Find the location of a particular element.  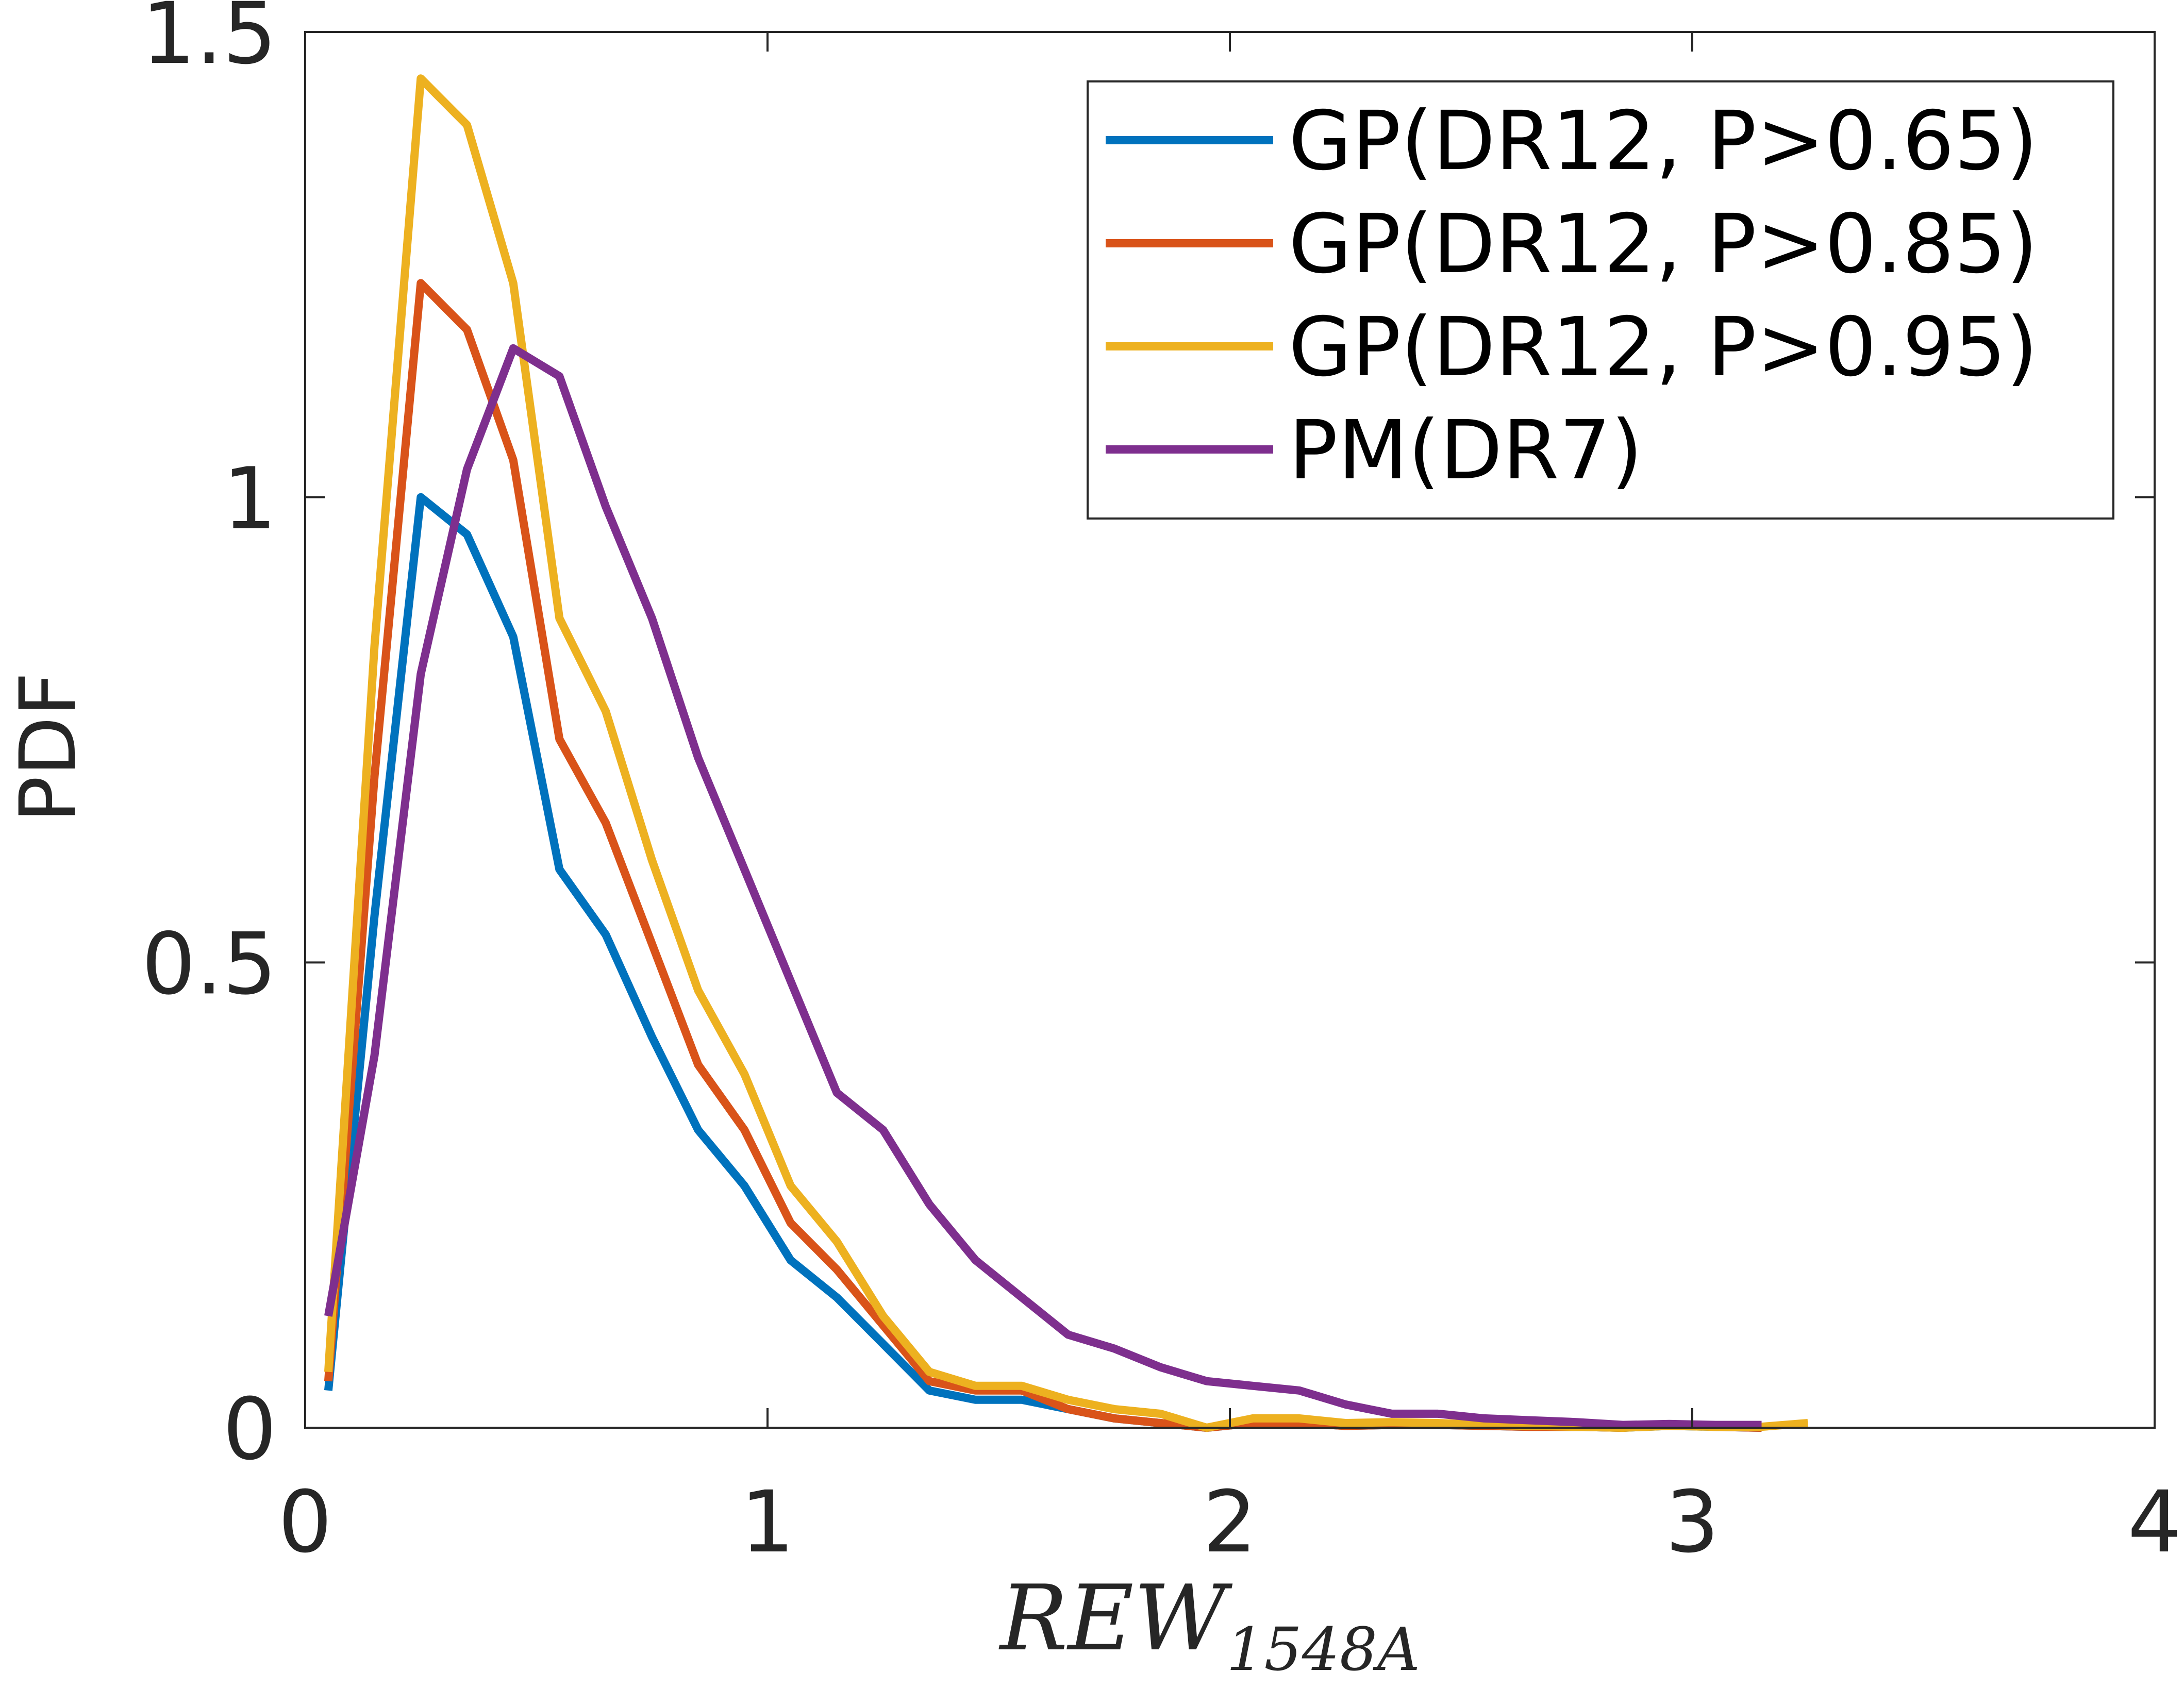

x-axis-label-main: REW is located at coordinates (1115, 1618).